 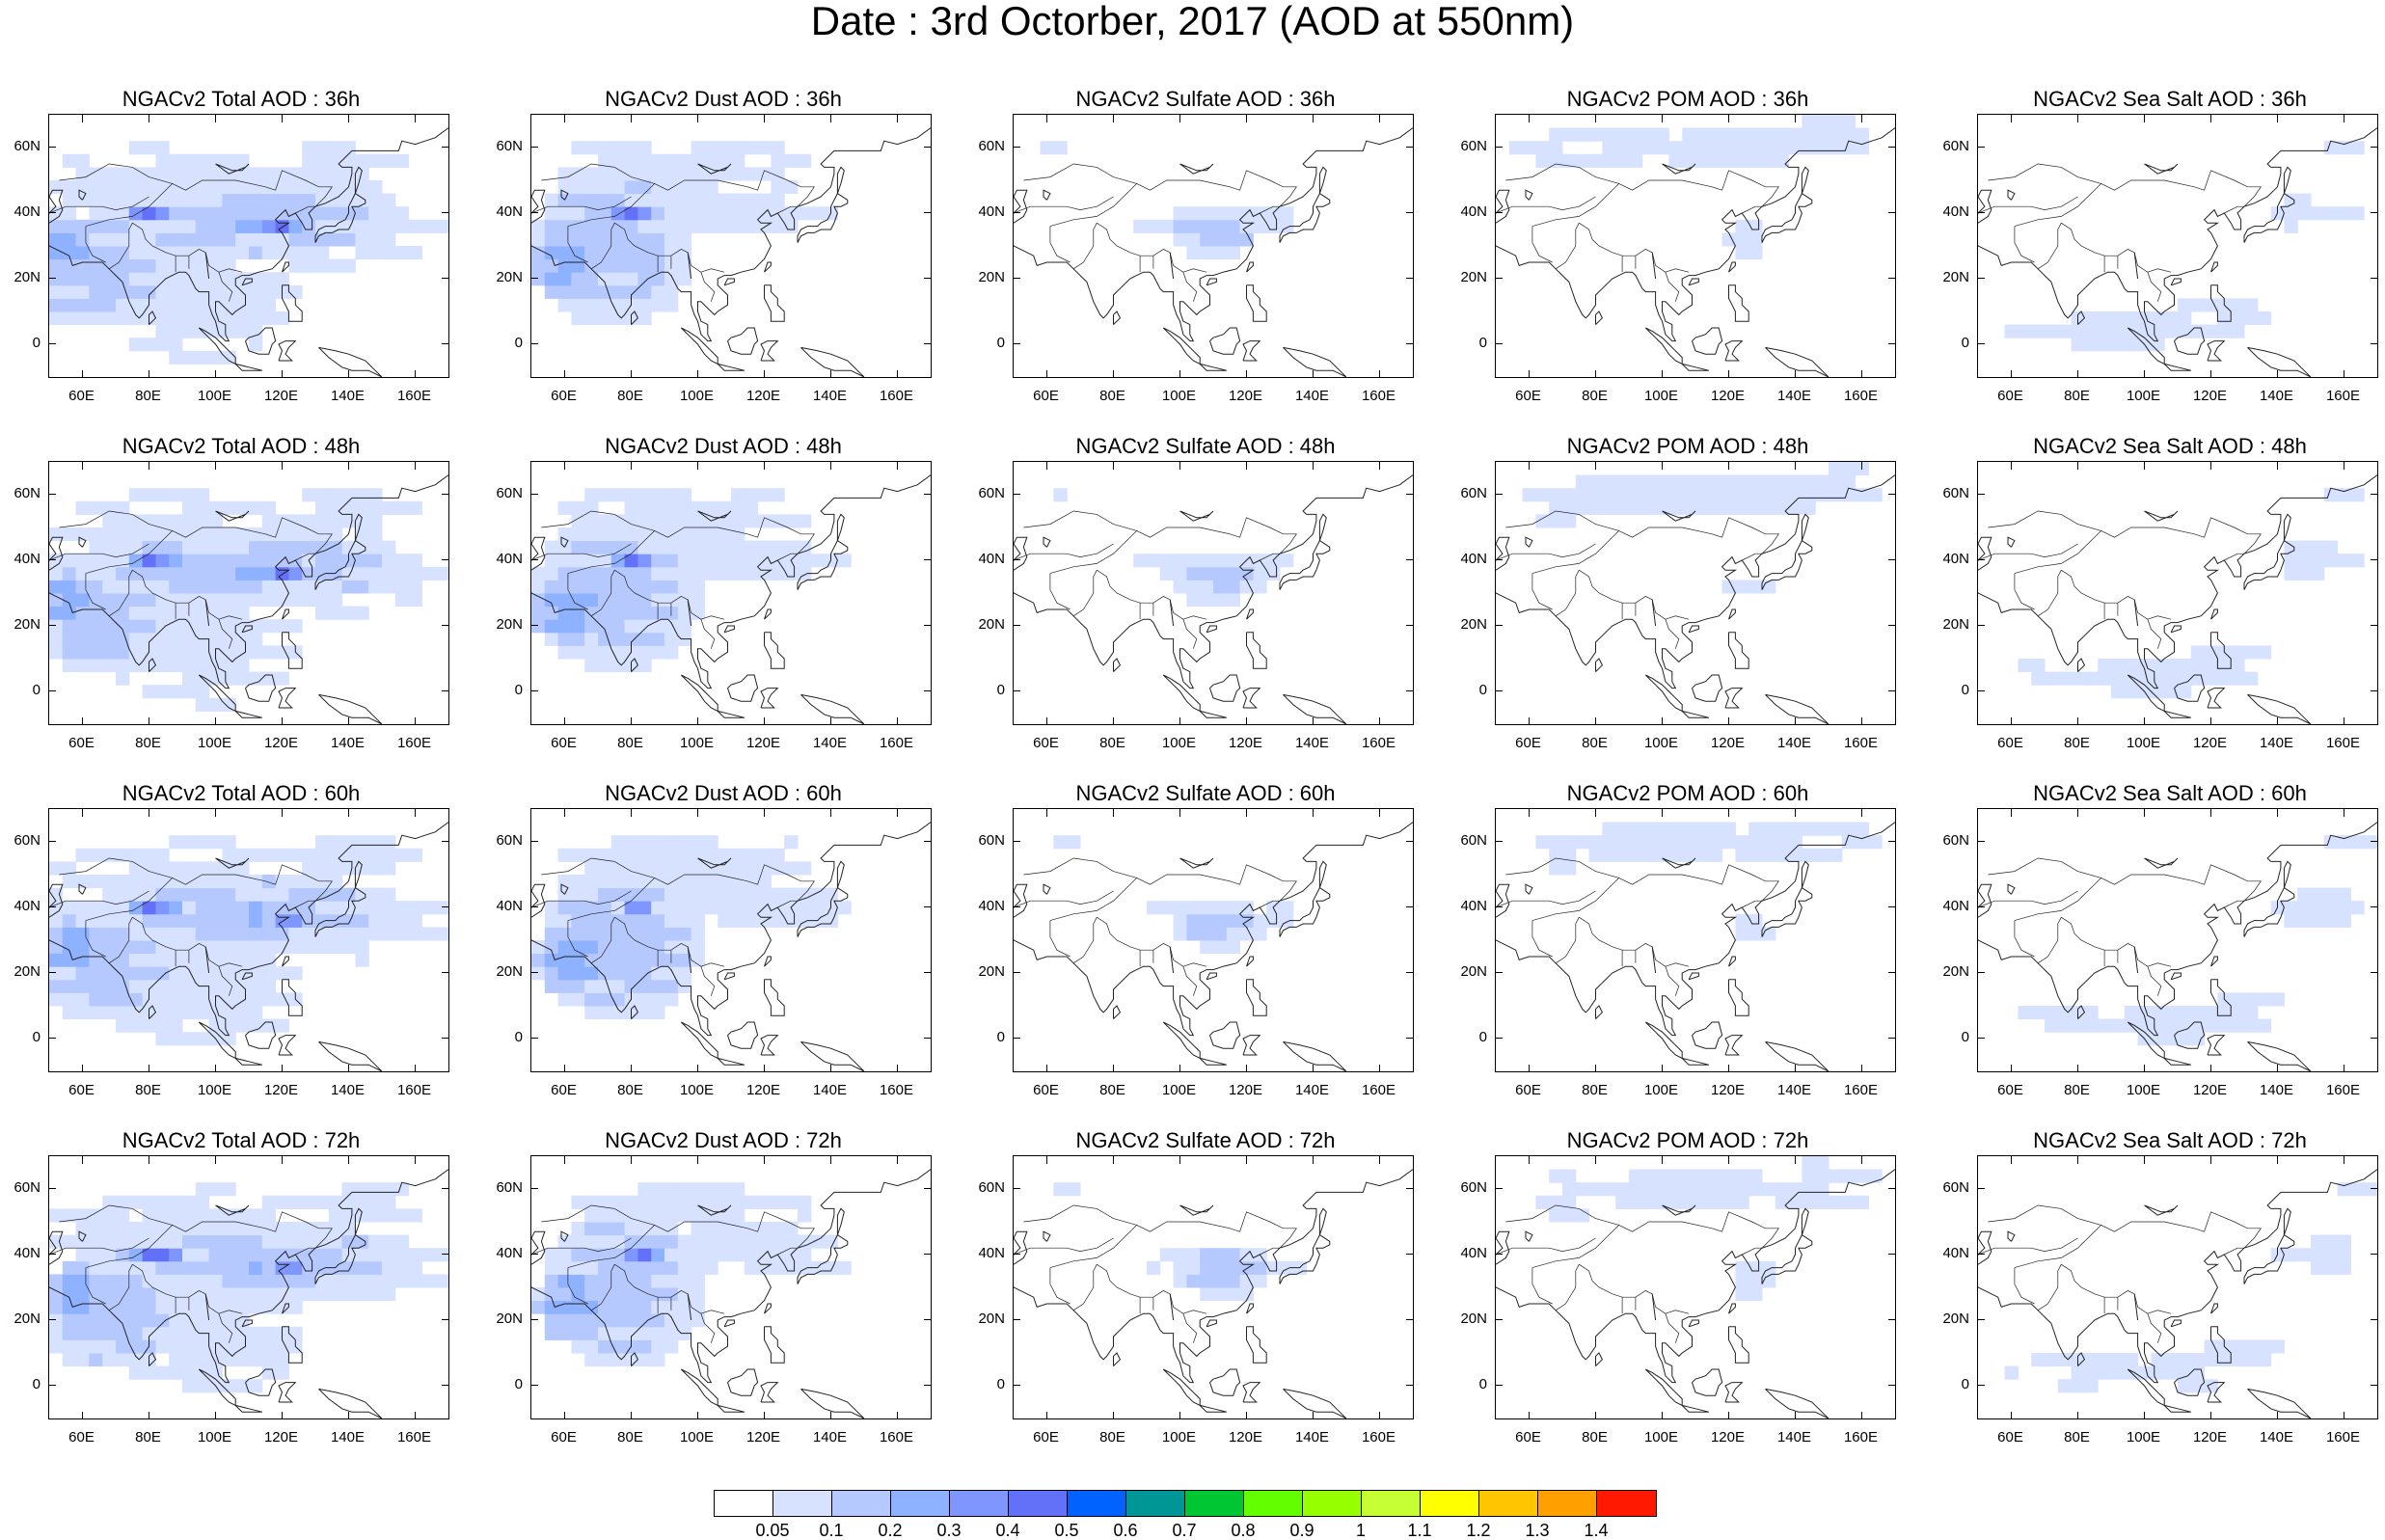 I want to click on lon-tick-label: 120E, so click(x=281, y=743).